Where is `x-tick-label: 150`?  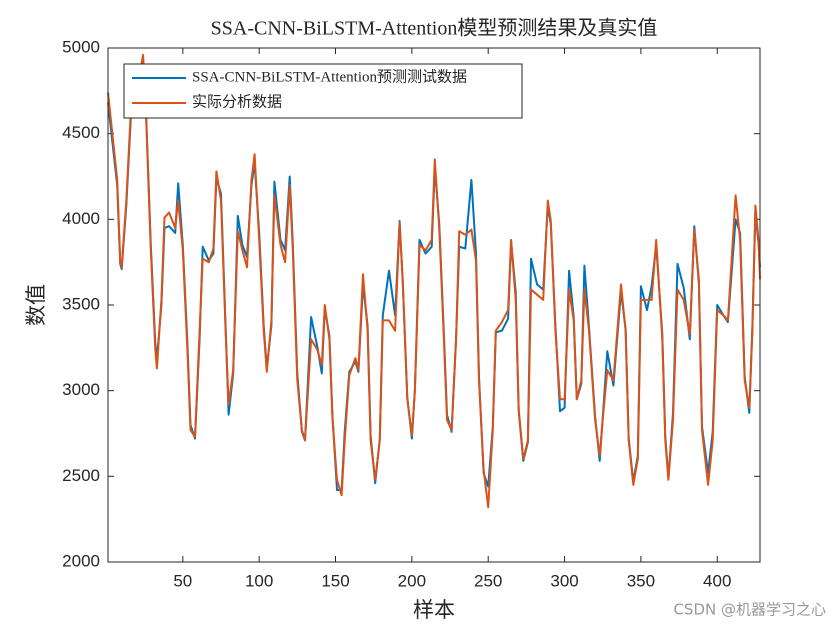 x-tick-label: 150 is located at coordinates (335, 580).